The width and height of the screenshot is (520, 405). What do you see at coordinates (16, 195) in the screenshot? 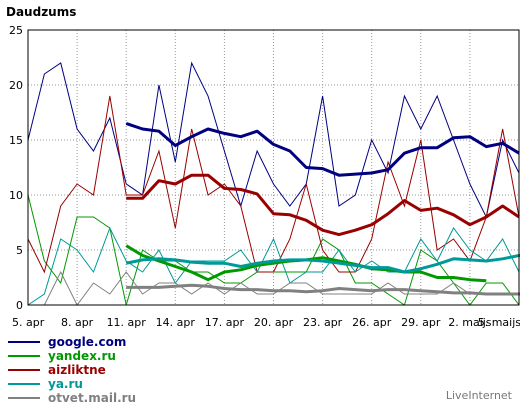
I see `y-tick-label: 10` at bounding box center [16, 195].